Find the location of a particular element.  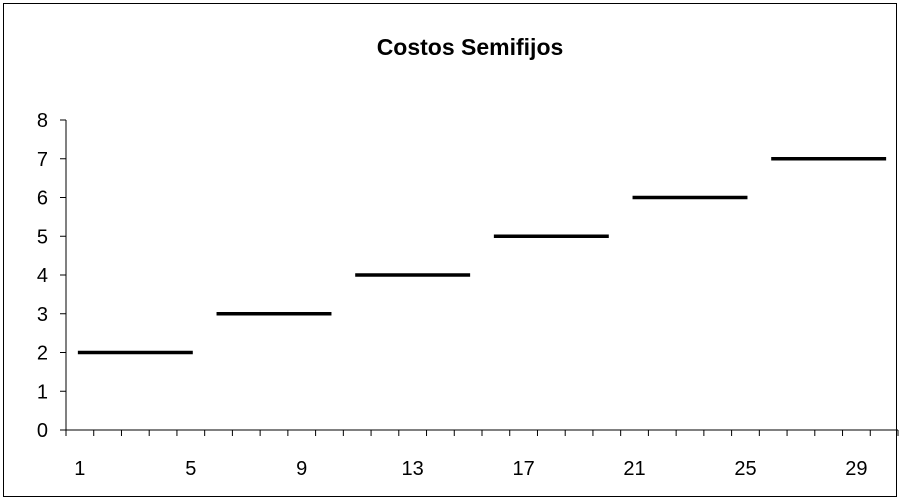

y-tick-label: 5 is located at coordinates (42, 237).